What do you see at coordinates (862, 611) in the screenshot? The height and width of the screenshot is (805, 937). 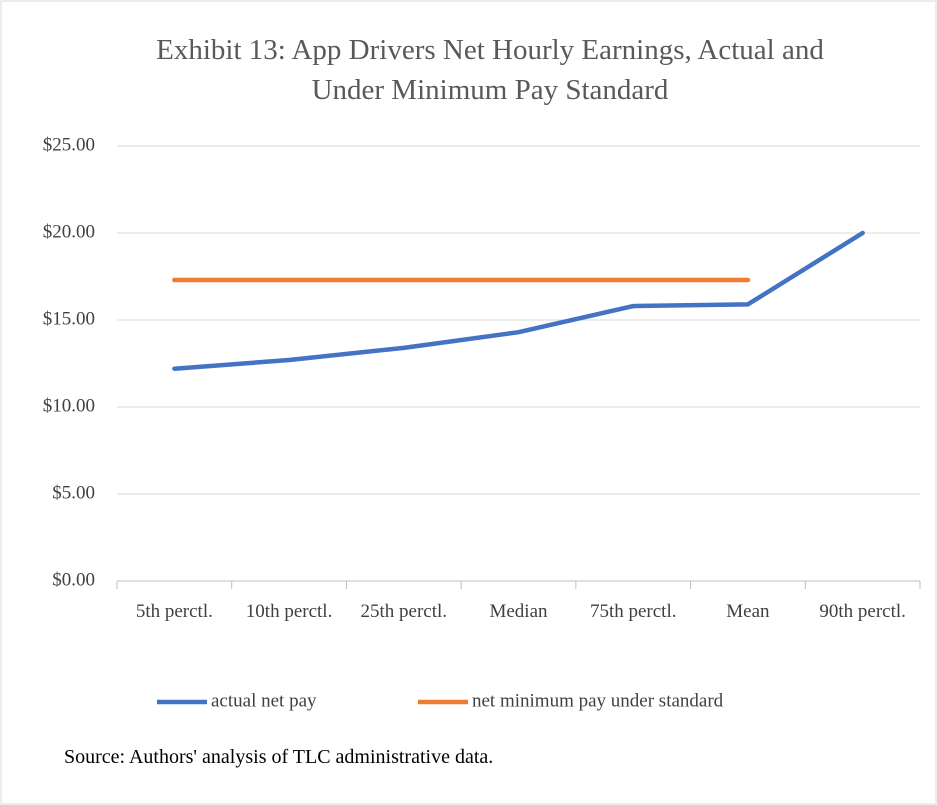 I see `x-tick-label: 90th perctl.` at bounding box center [862, 611].